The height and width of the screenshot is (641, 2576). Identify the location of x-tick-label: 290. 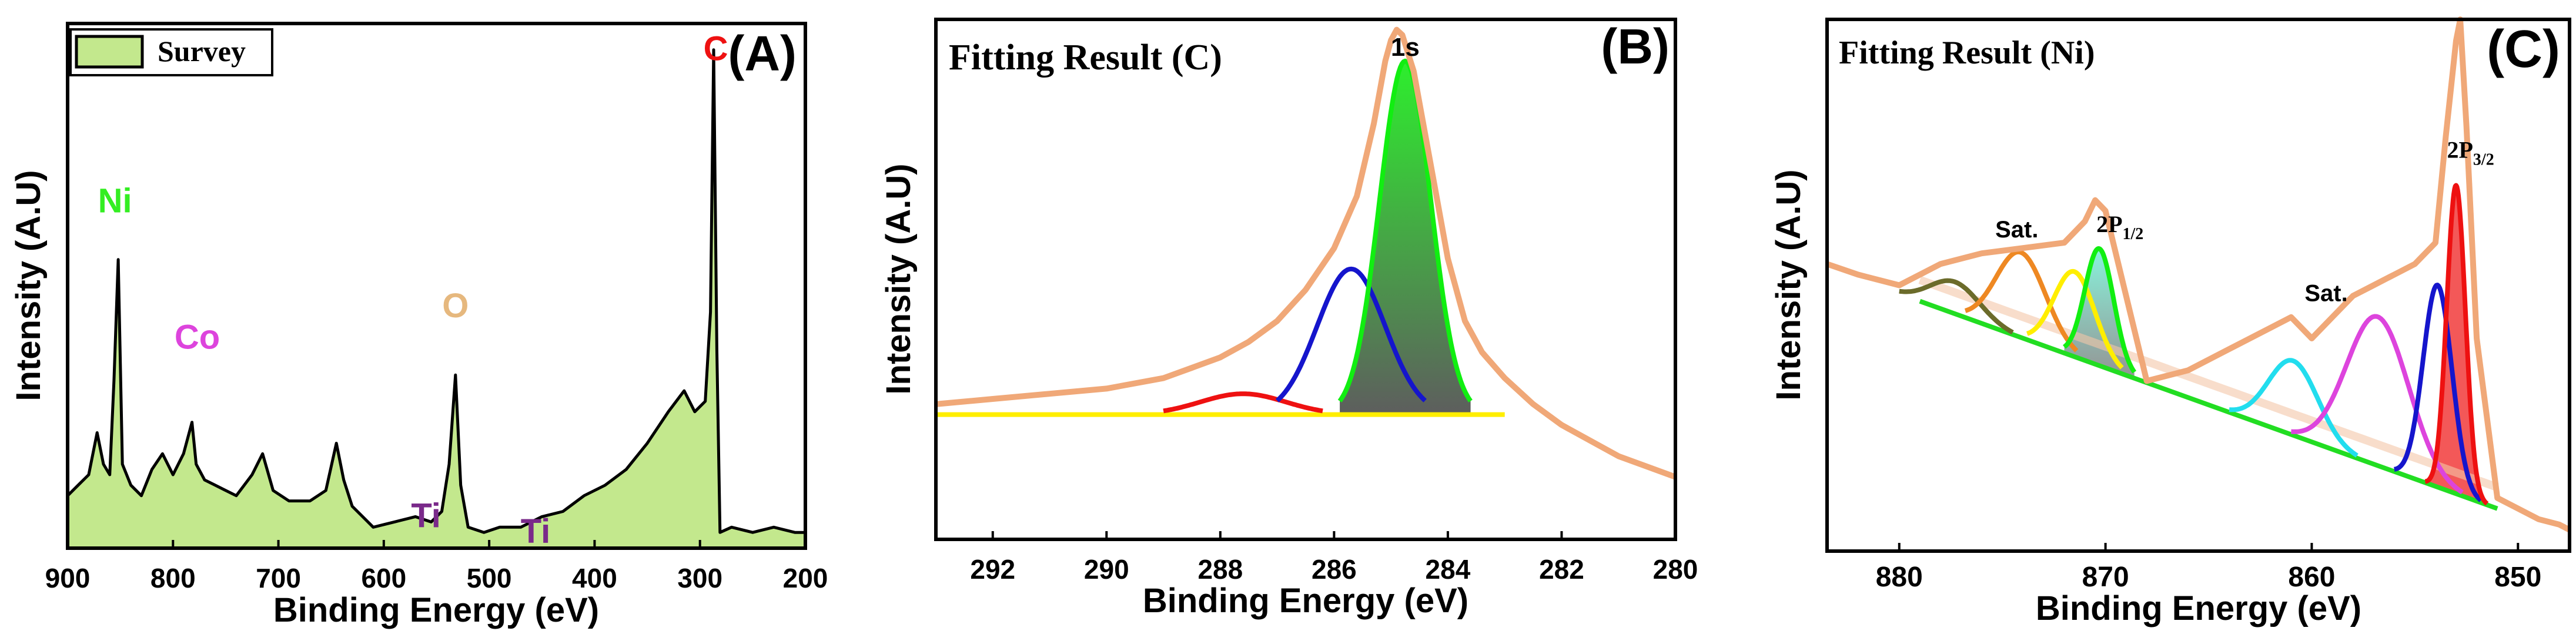
(1106, 569).